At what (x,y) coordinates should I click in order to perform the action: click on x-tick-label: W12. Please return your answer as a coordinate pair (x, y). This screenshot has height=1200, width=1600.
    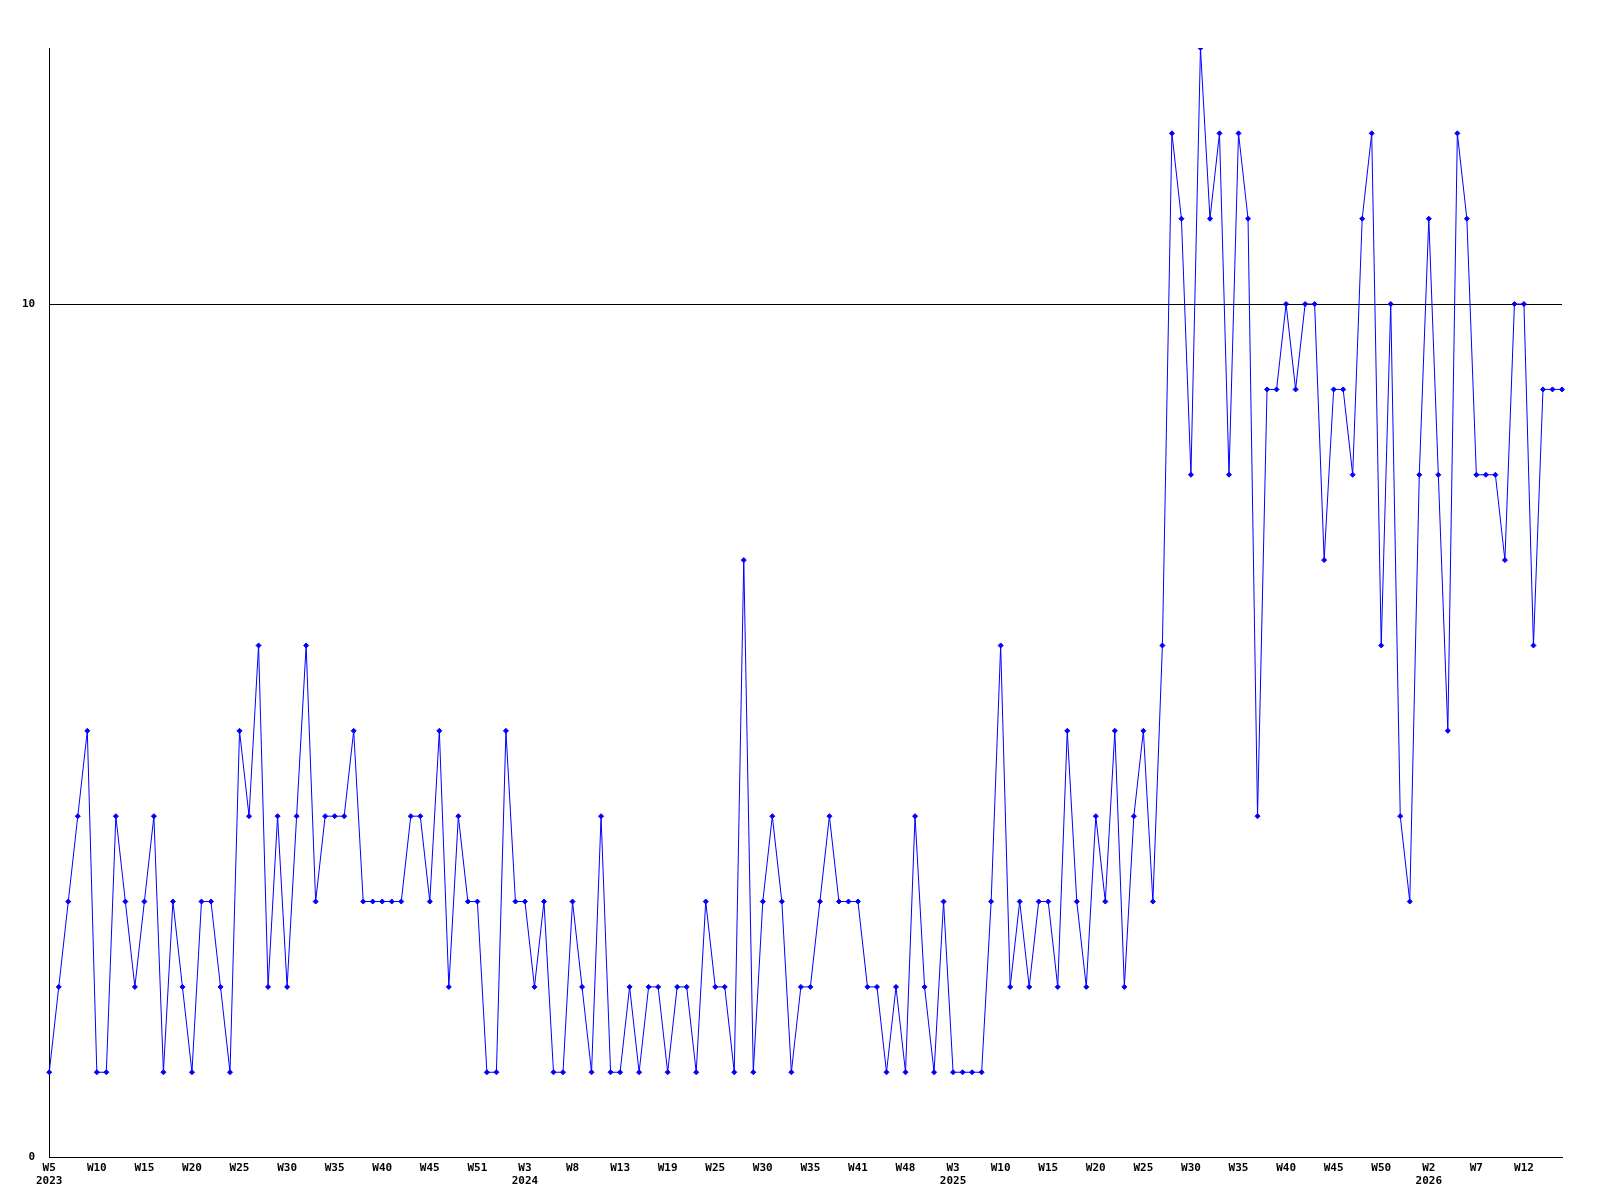
    Looking at the image, I should click on (1524, 1168).